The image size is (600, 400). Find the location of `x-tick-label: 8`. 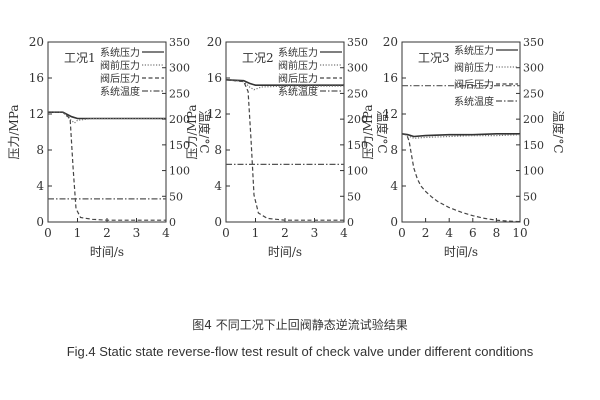

x-tick-label: 8 is located at coordinates (497, 233).